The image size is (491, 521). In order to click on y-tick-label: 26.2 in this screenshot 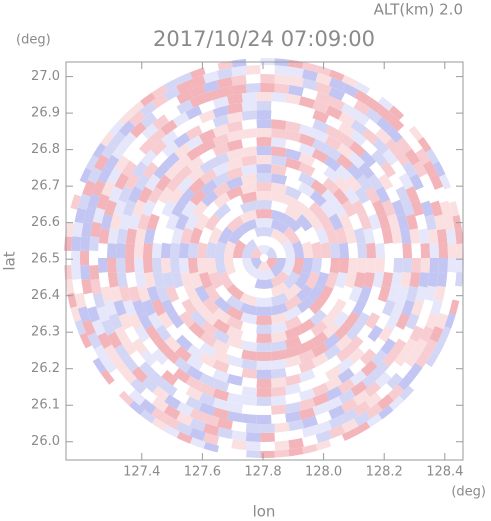, I will do `click(45, 368)`.